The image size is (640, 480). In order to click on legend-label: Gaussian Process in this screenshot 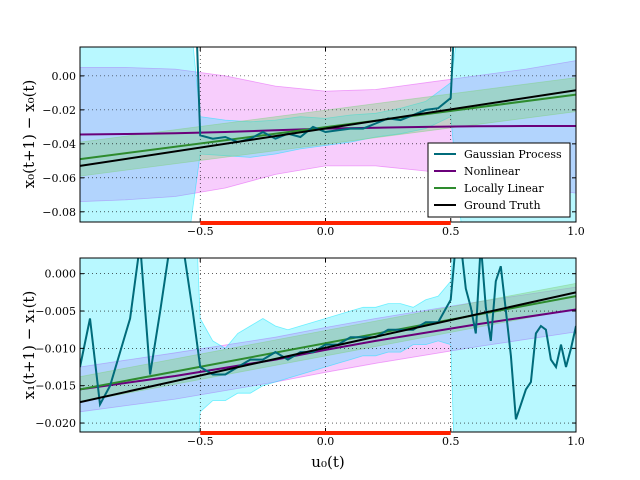, I will do `click(513, 154)`.